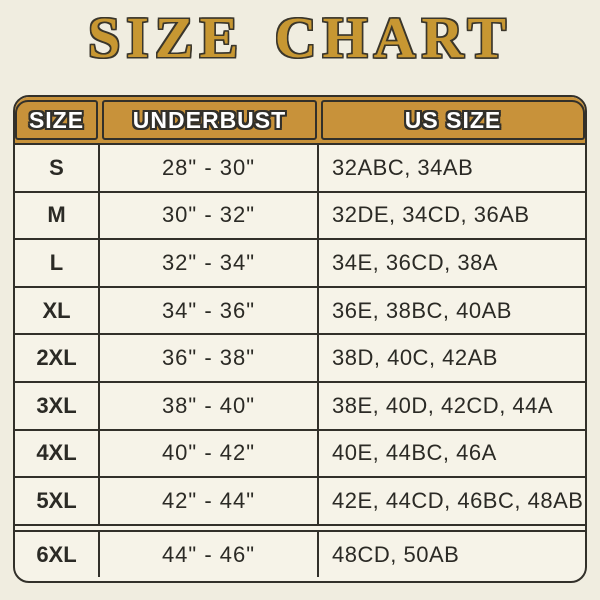 Image resolution: width=600 pixels, height=600 pixels. I want to click on column-header-size: SIZE, so click(56, 120).